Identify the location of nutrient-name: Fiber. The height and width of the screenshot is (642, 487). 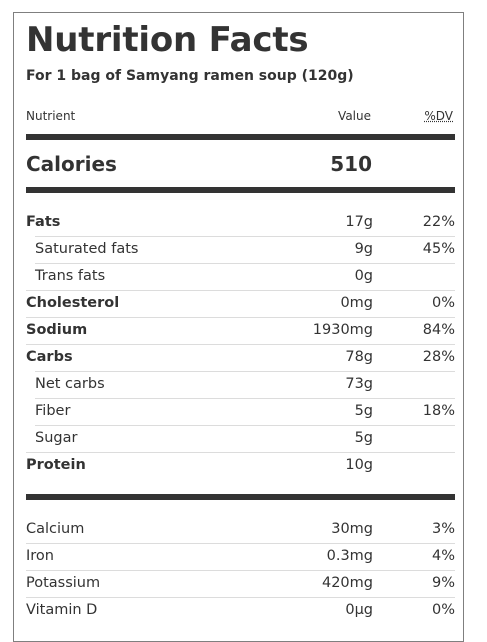
(53, 411).